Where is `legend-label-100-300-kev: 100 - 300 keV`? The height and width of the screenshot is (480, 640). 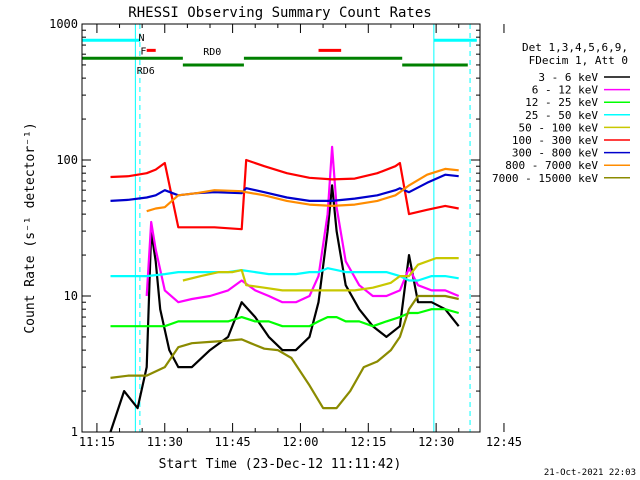 legend-label-100-300-kev: 100 - 300 keV is located at coordinates (555, 140).